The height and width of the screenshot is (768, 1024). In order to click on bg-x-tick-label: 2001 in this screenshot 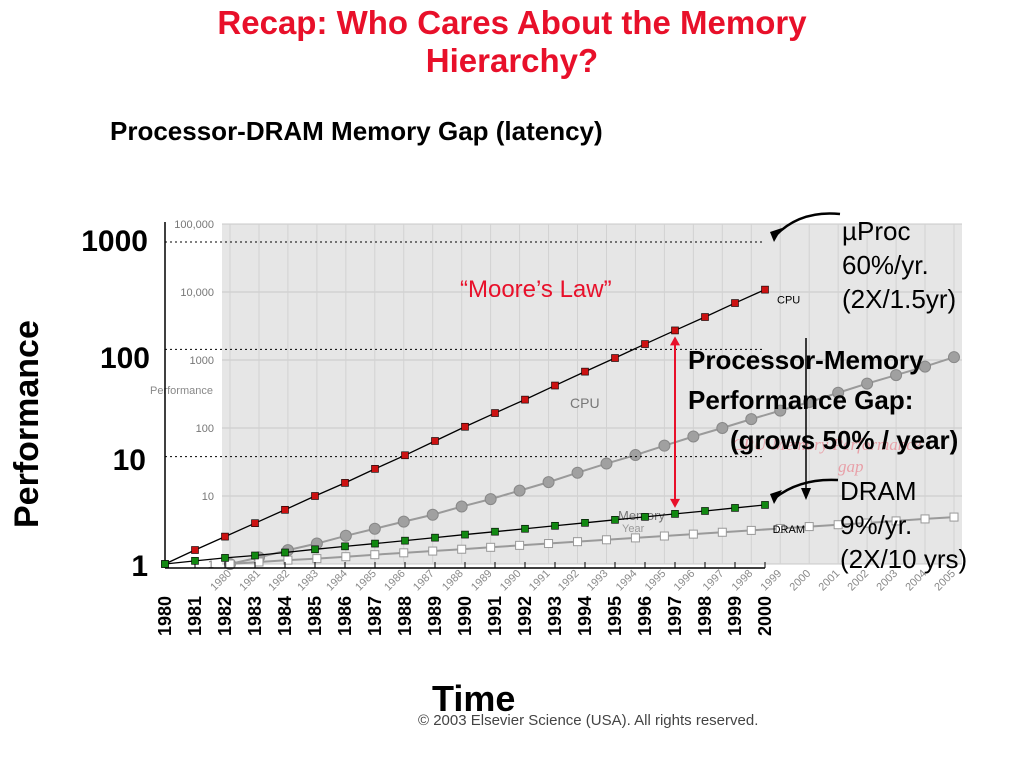, I will do `click(829, 581)`.